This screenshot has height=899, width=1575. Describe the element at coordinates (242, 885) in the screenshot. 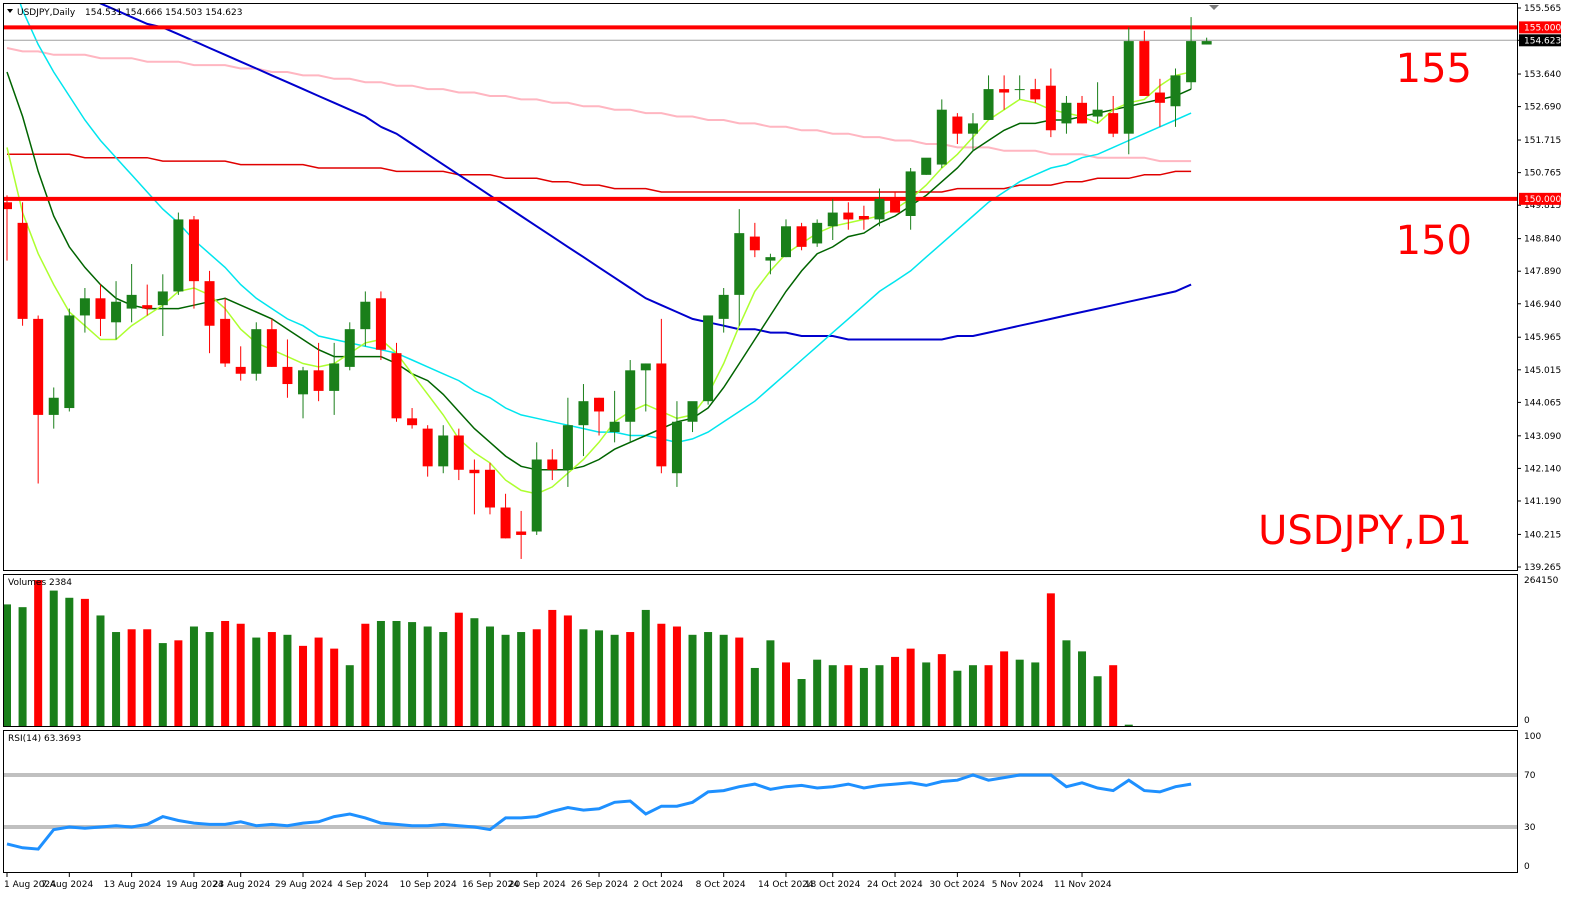

I see `time-tick-label: 23 Aug 2024` at that location.